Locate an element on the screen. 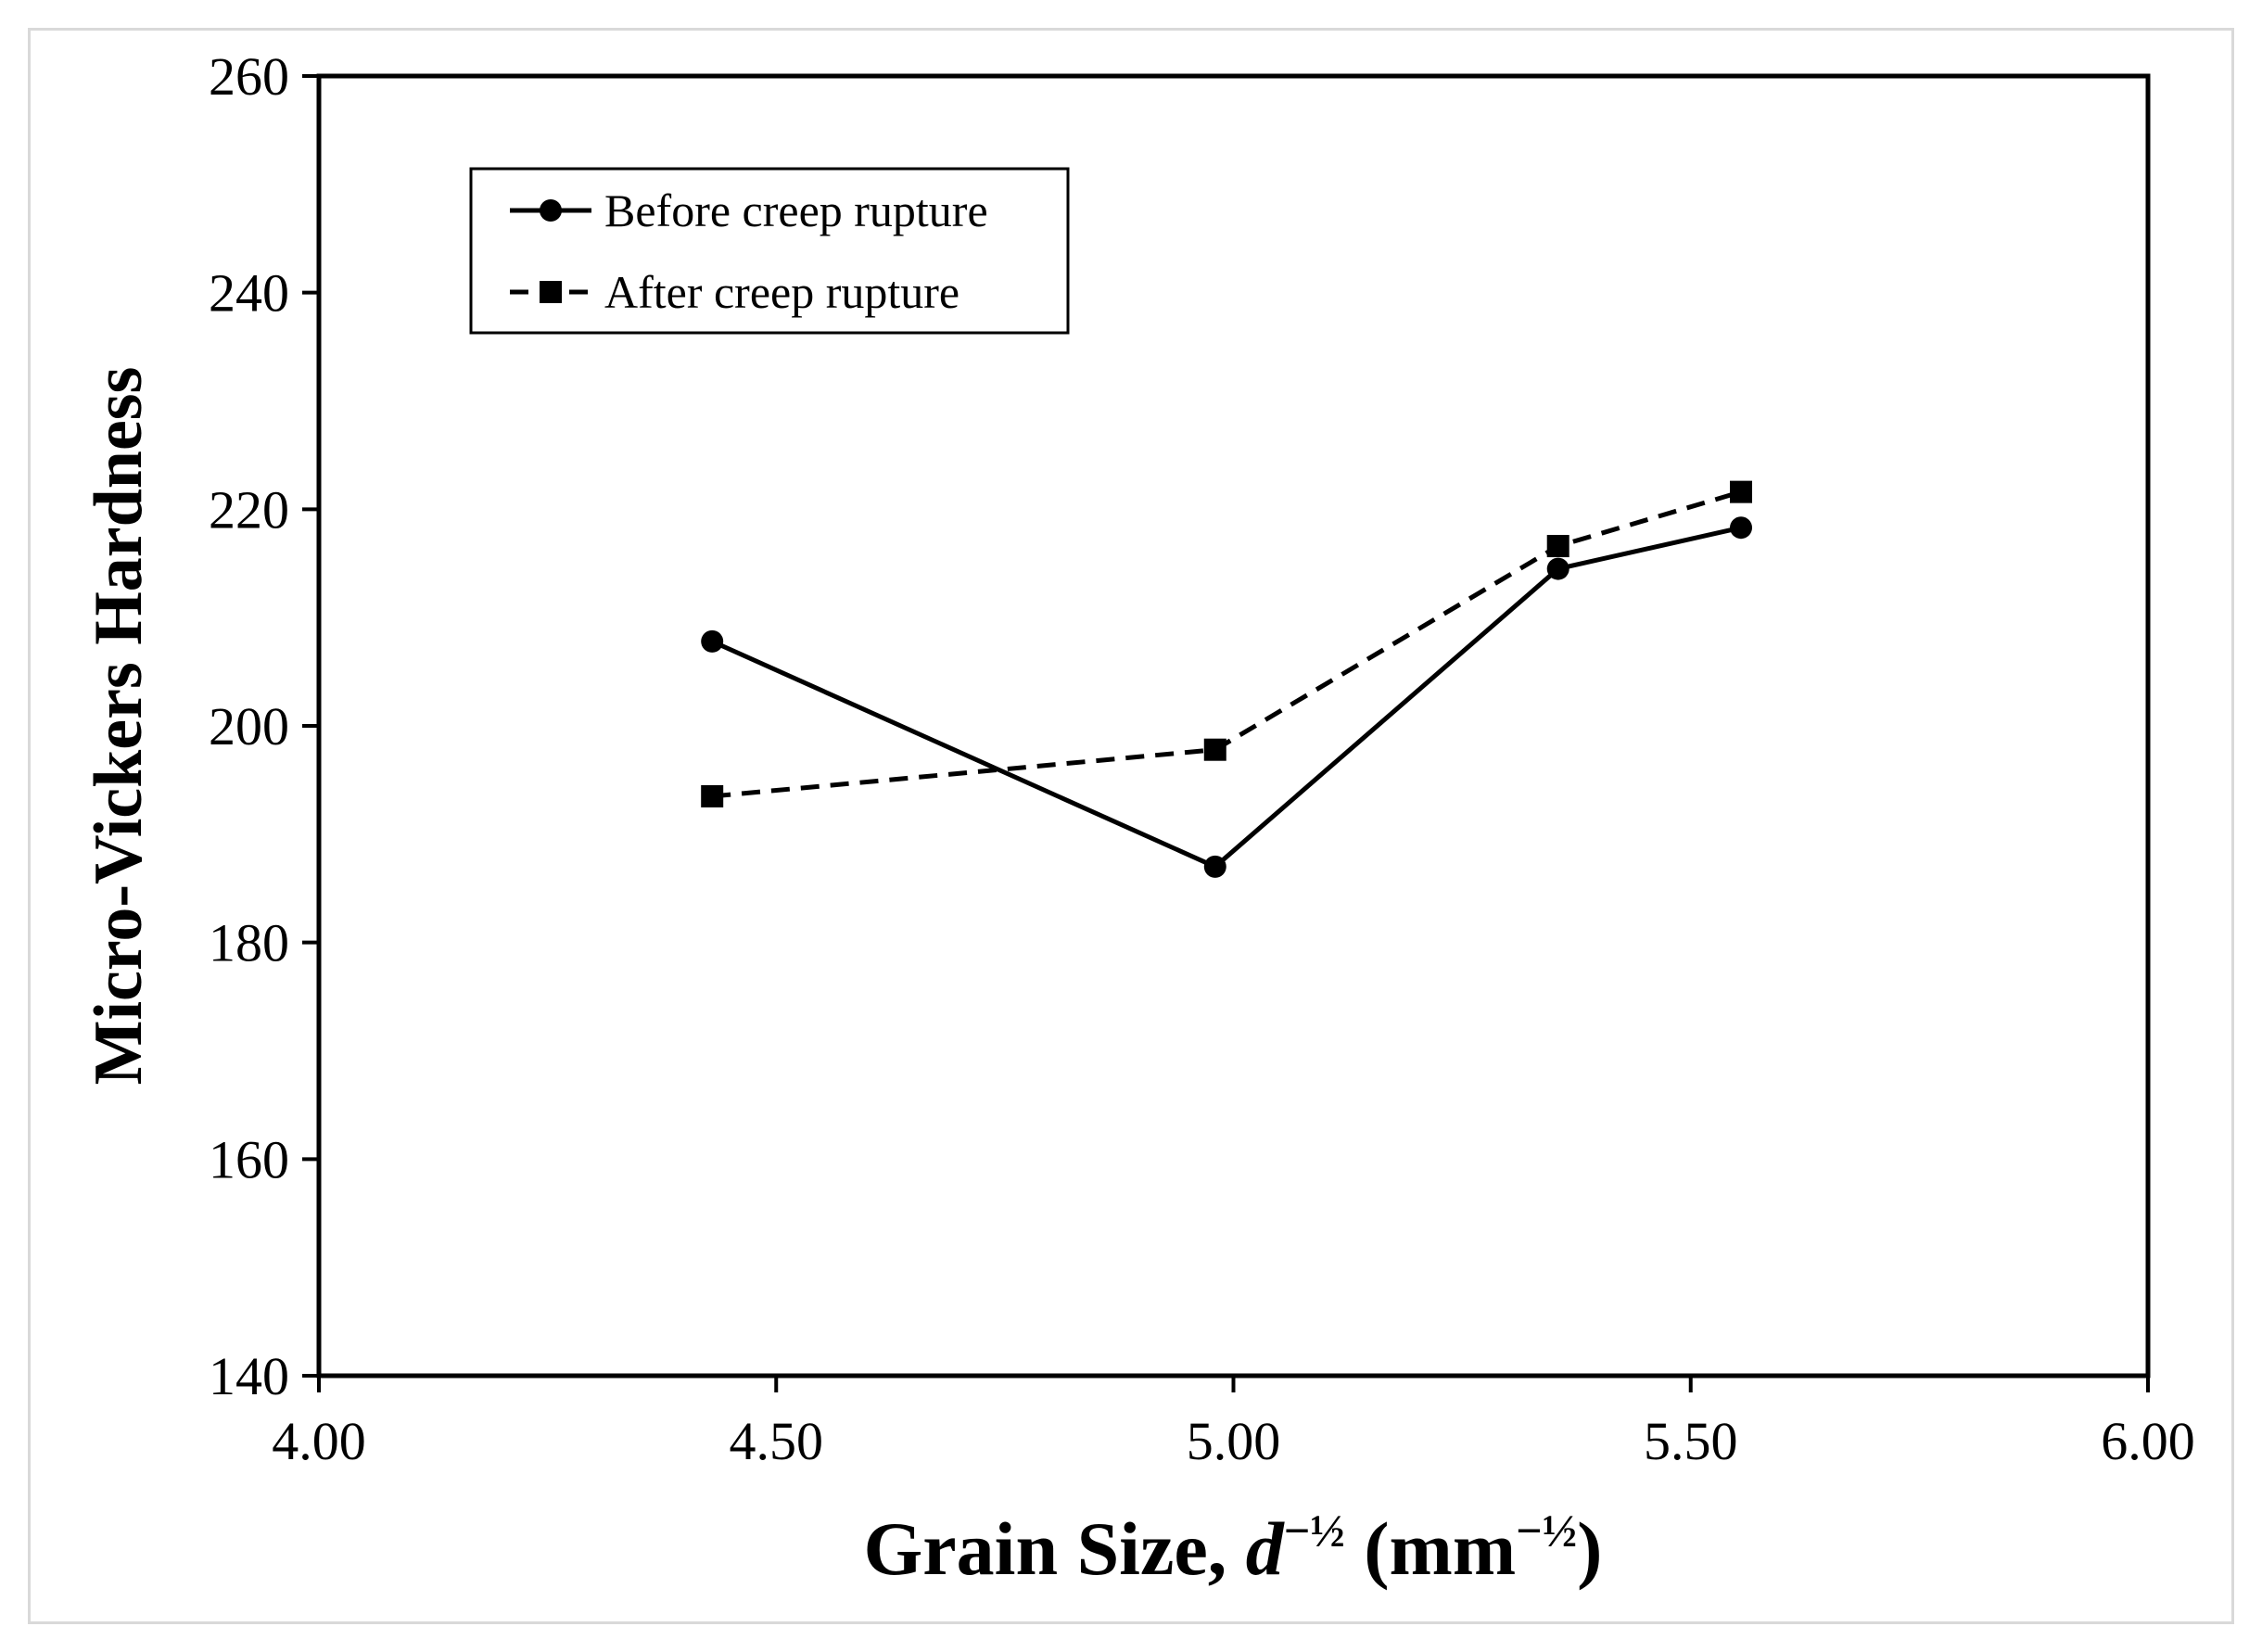 This screenshot has height=1652, width=2262. series-line-before is located at coordinates (1226, 697).